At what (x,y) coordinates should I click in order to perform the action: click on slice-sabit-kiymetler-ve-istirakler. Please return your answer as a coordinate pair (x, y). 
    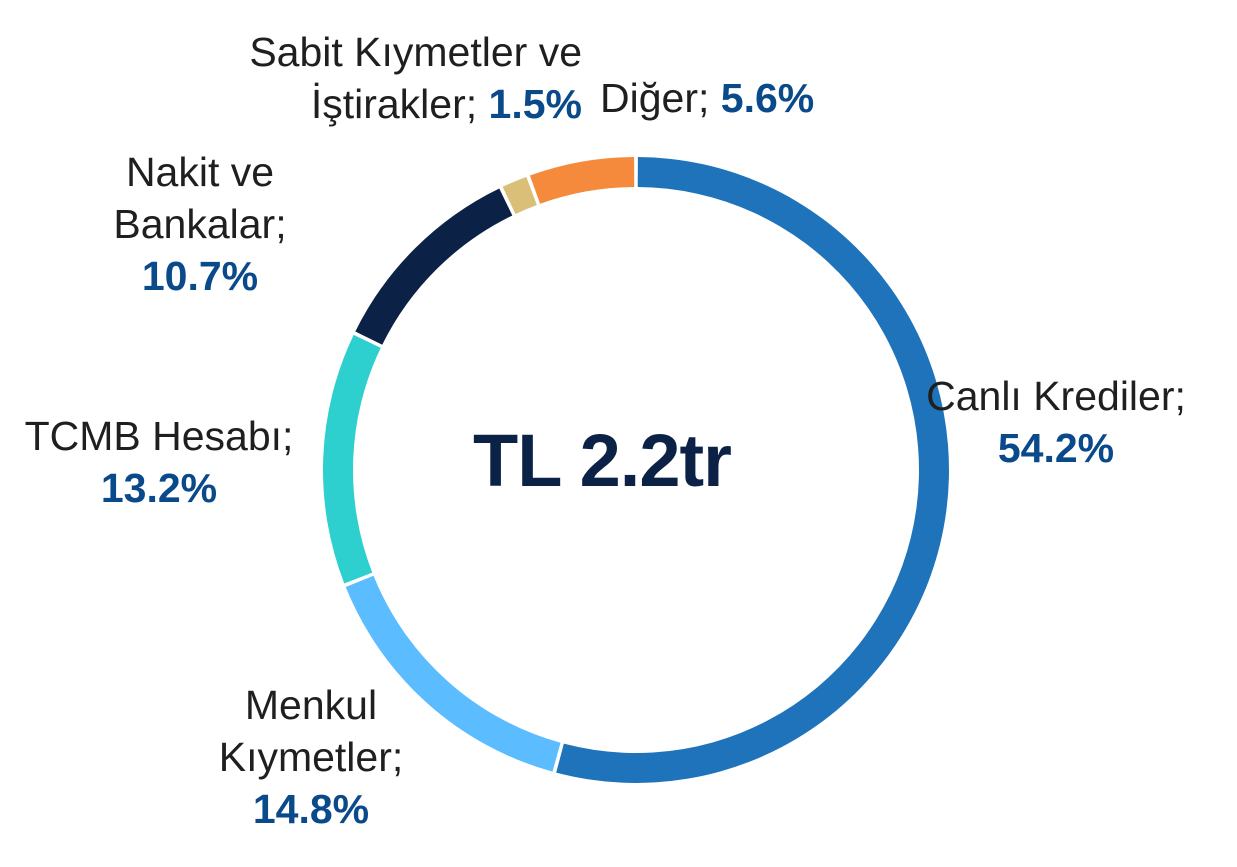
    Looking at the image, I should click on (519, 195).